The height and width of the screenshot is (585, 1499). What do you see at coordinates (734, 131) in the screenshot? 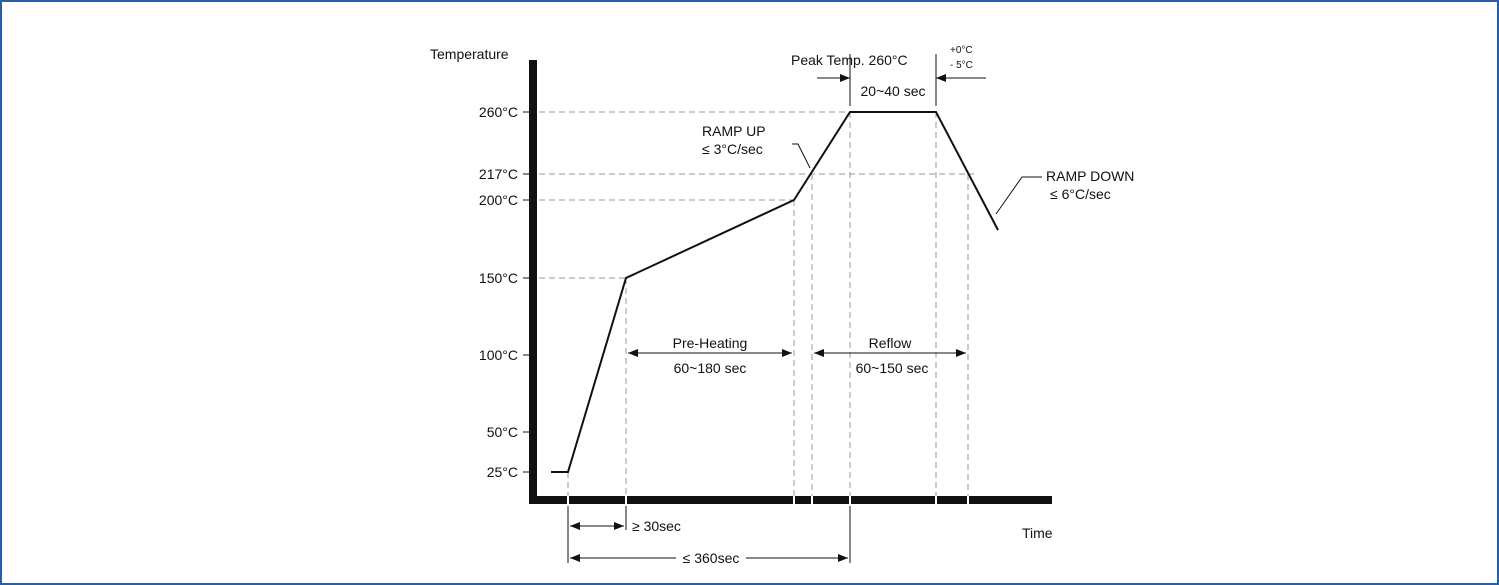
I see `ramp-up-label: RAMP UP` at bounding box center [734, 131].